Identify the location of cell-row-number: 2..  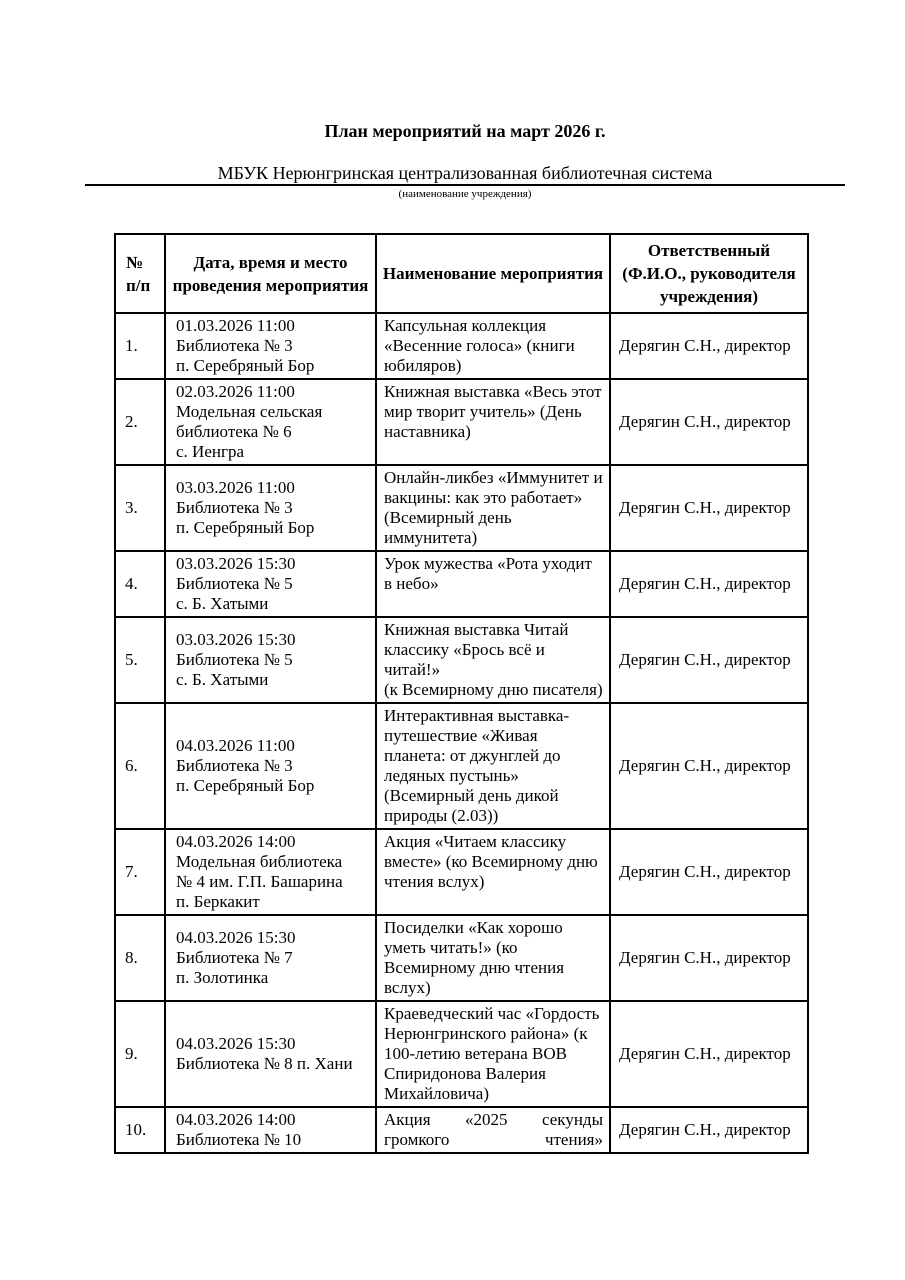
(140, 422).